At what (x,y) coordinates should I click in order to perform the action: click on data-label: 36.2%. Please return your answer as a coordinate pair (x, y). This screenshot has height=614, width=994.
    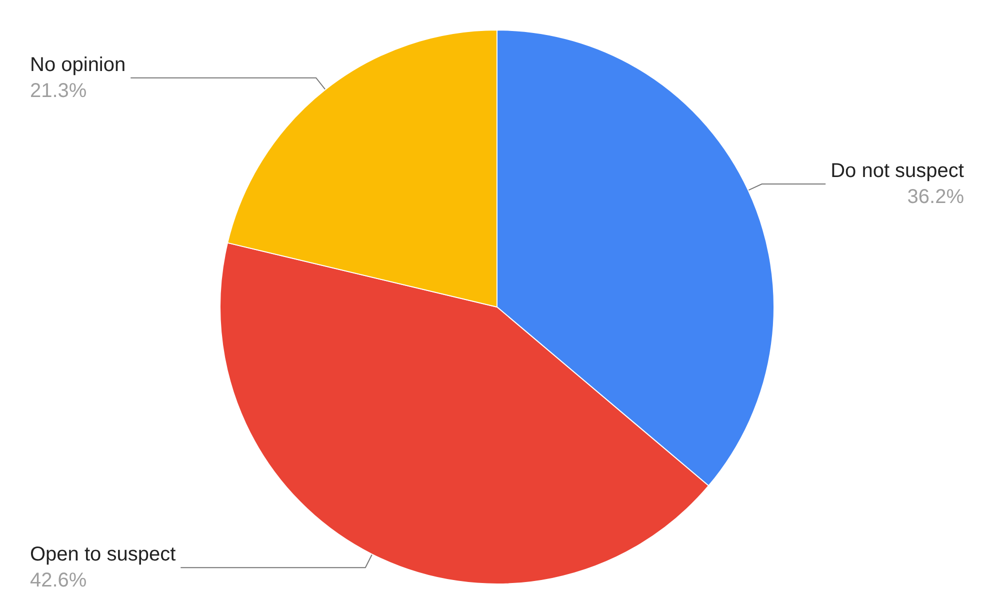
    Looking at the image, I should click on (935, 197).